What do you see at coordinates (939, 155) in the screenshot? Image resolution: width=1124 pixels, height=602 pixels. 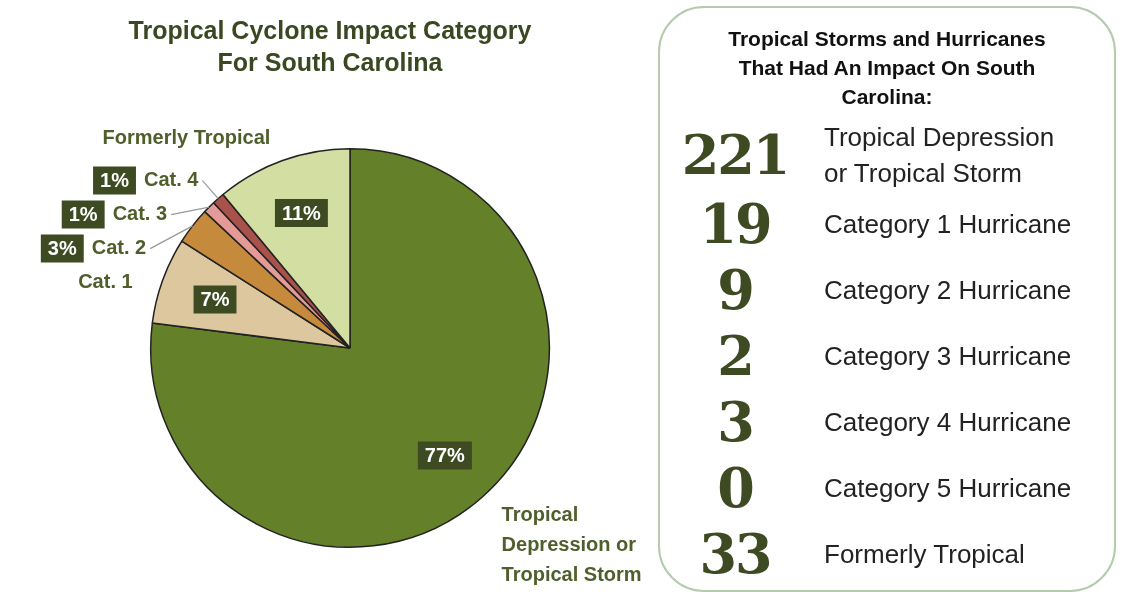 I see `category-label: Tropical Depression or Tropical Storm` at bounding box center [939, 155].